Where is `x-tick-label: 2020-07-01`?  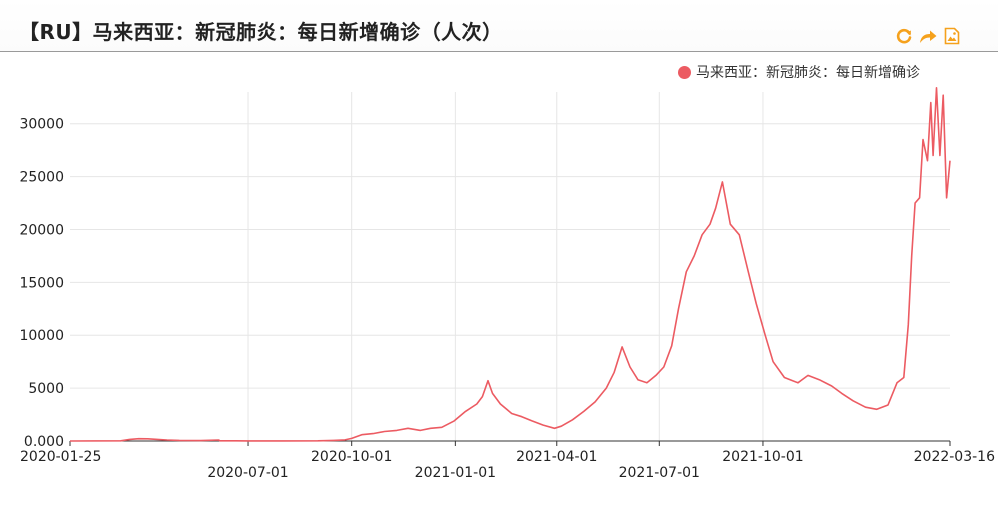
x-tick-label: 2020-07-01 is located at coordinates (247, 473).